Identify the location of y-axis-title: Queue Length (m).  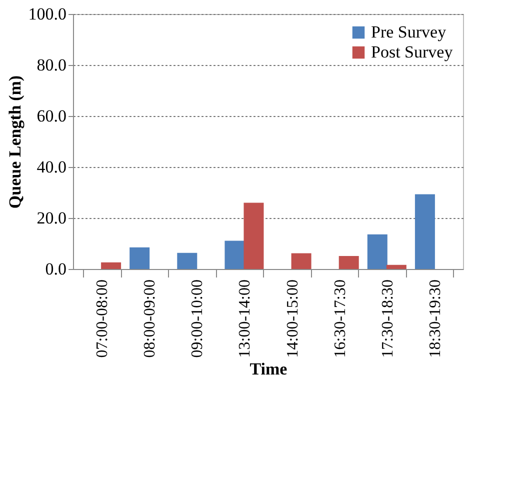
(14, 142).